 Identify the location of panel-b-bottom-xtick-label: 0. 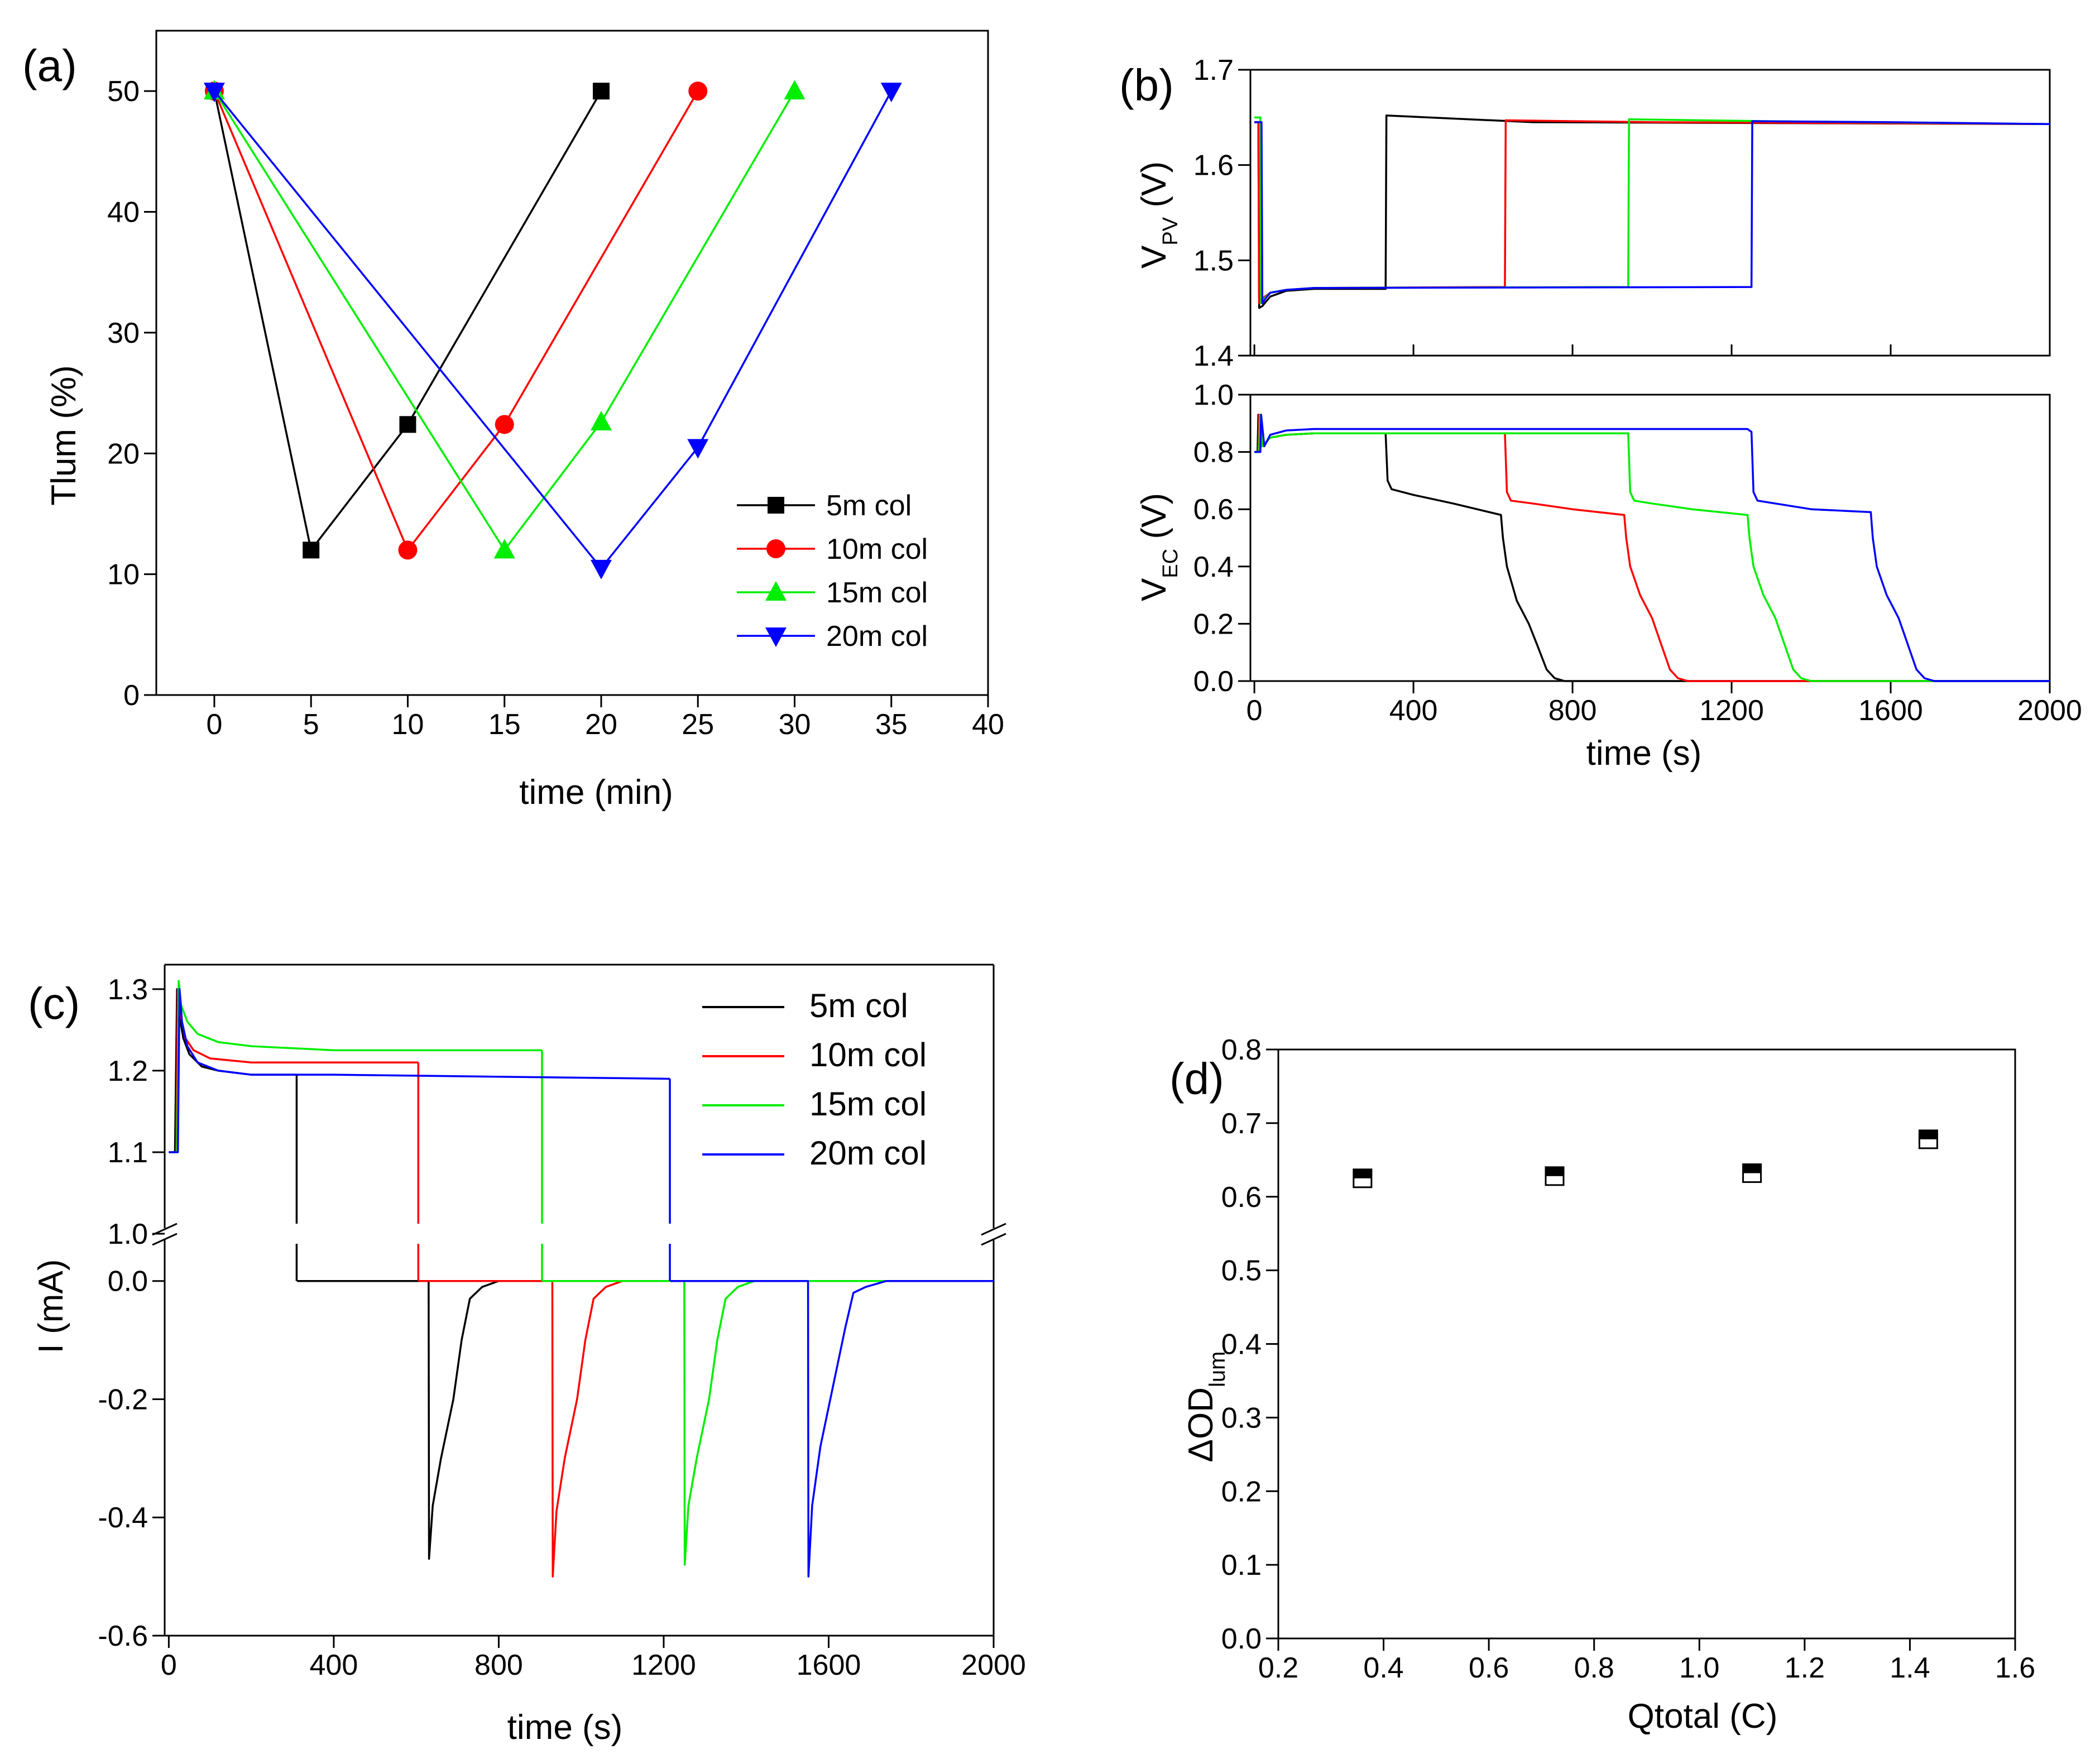
(1254, 711).